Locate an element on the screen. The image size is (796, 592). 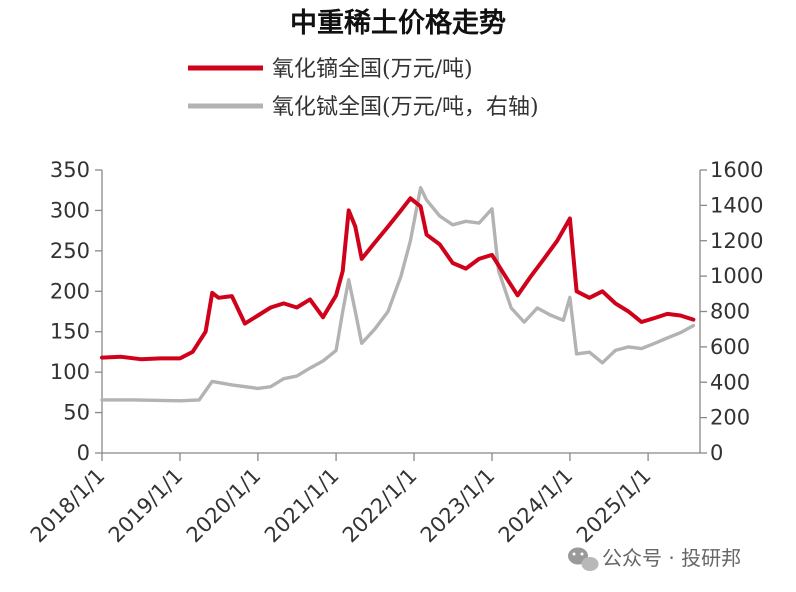
x-tick-label: 2019/1/1 is located at coordinates (146, 506).